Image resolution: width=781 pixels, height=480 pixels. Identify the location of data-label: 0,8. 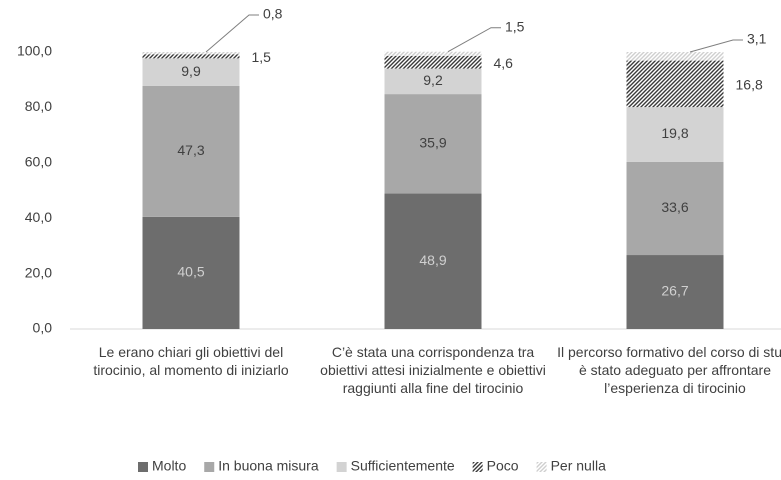
(273, 14).